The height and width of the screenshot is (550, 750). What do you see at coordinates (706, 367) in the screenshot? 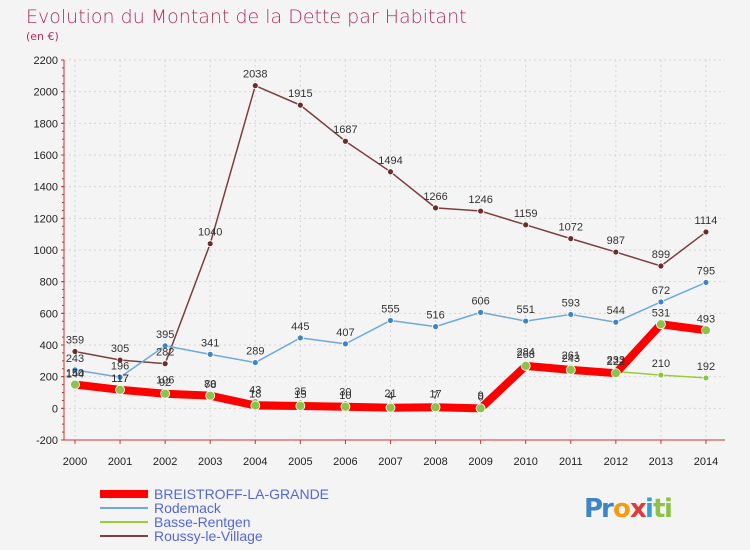
I see `data-label-basse-rentgen: 192` at bounding box center [706, 367].